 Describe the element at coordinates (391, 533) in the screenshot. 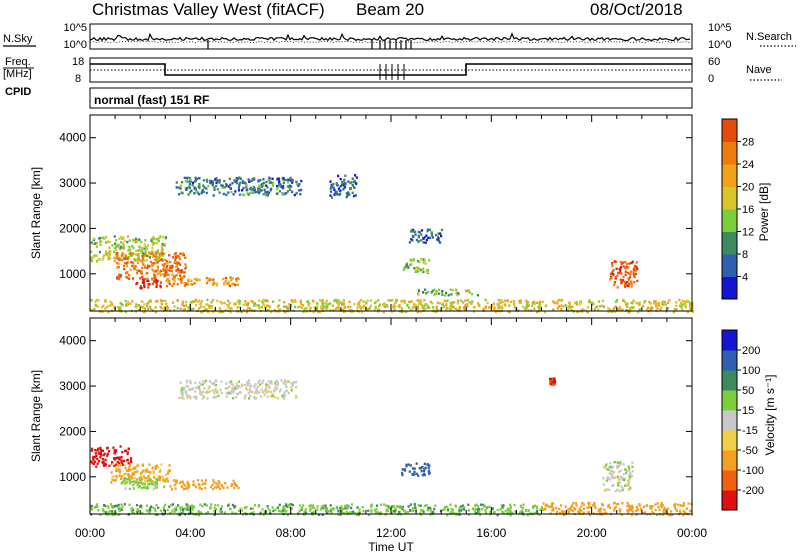

I see `x-tick-label: 12:00` at that location.